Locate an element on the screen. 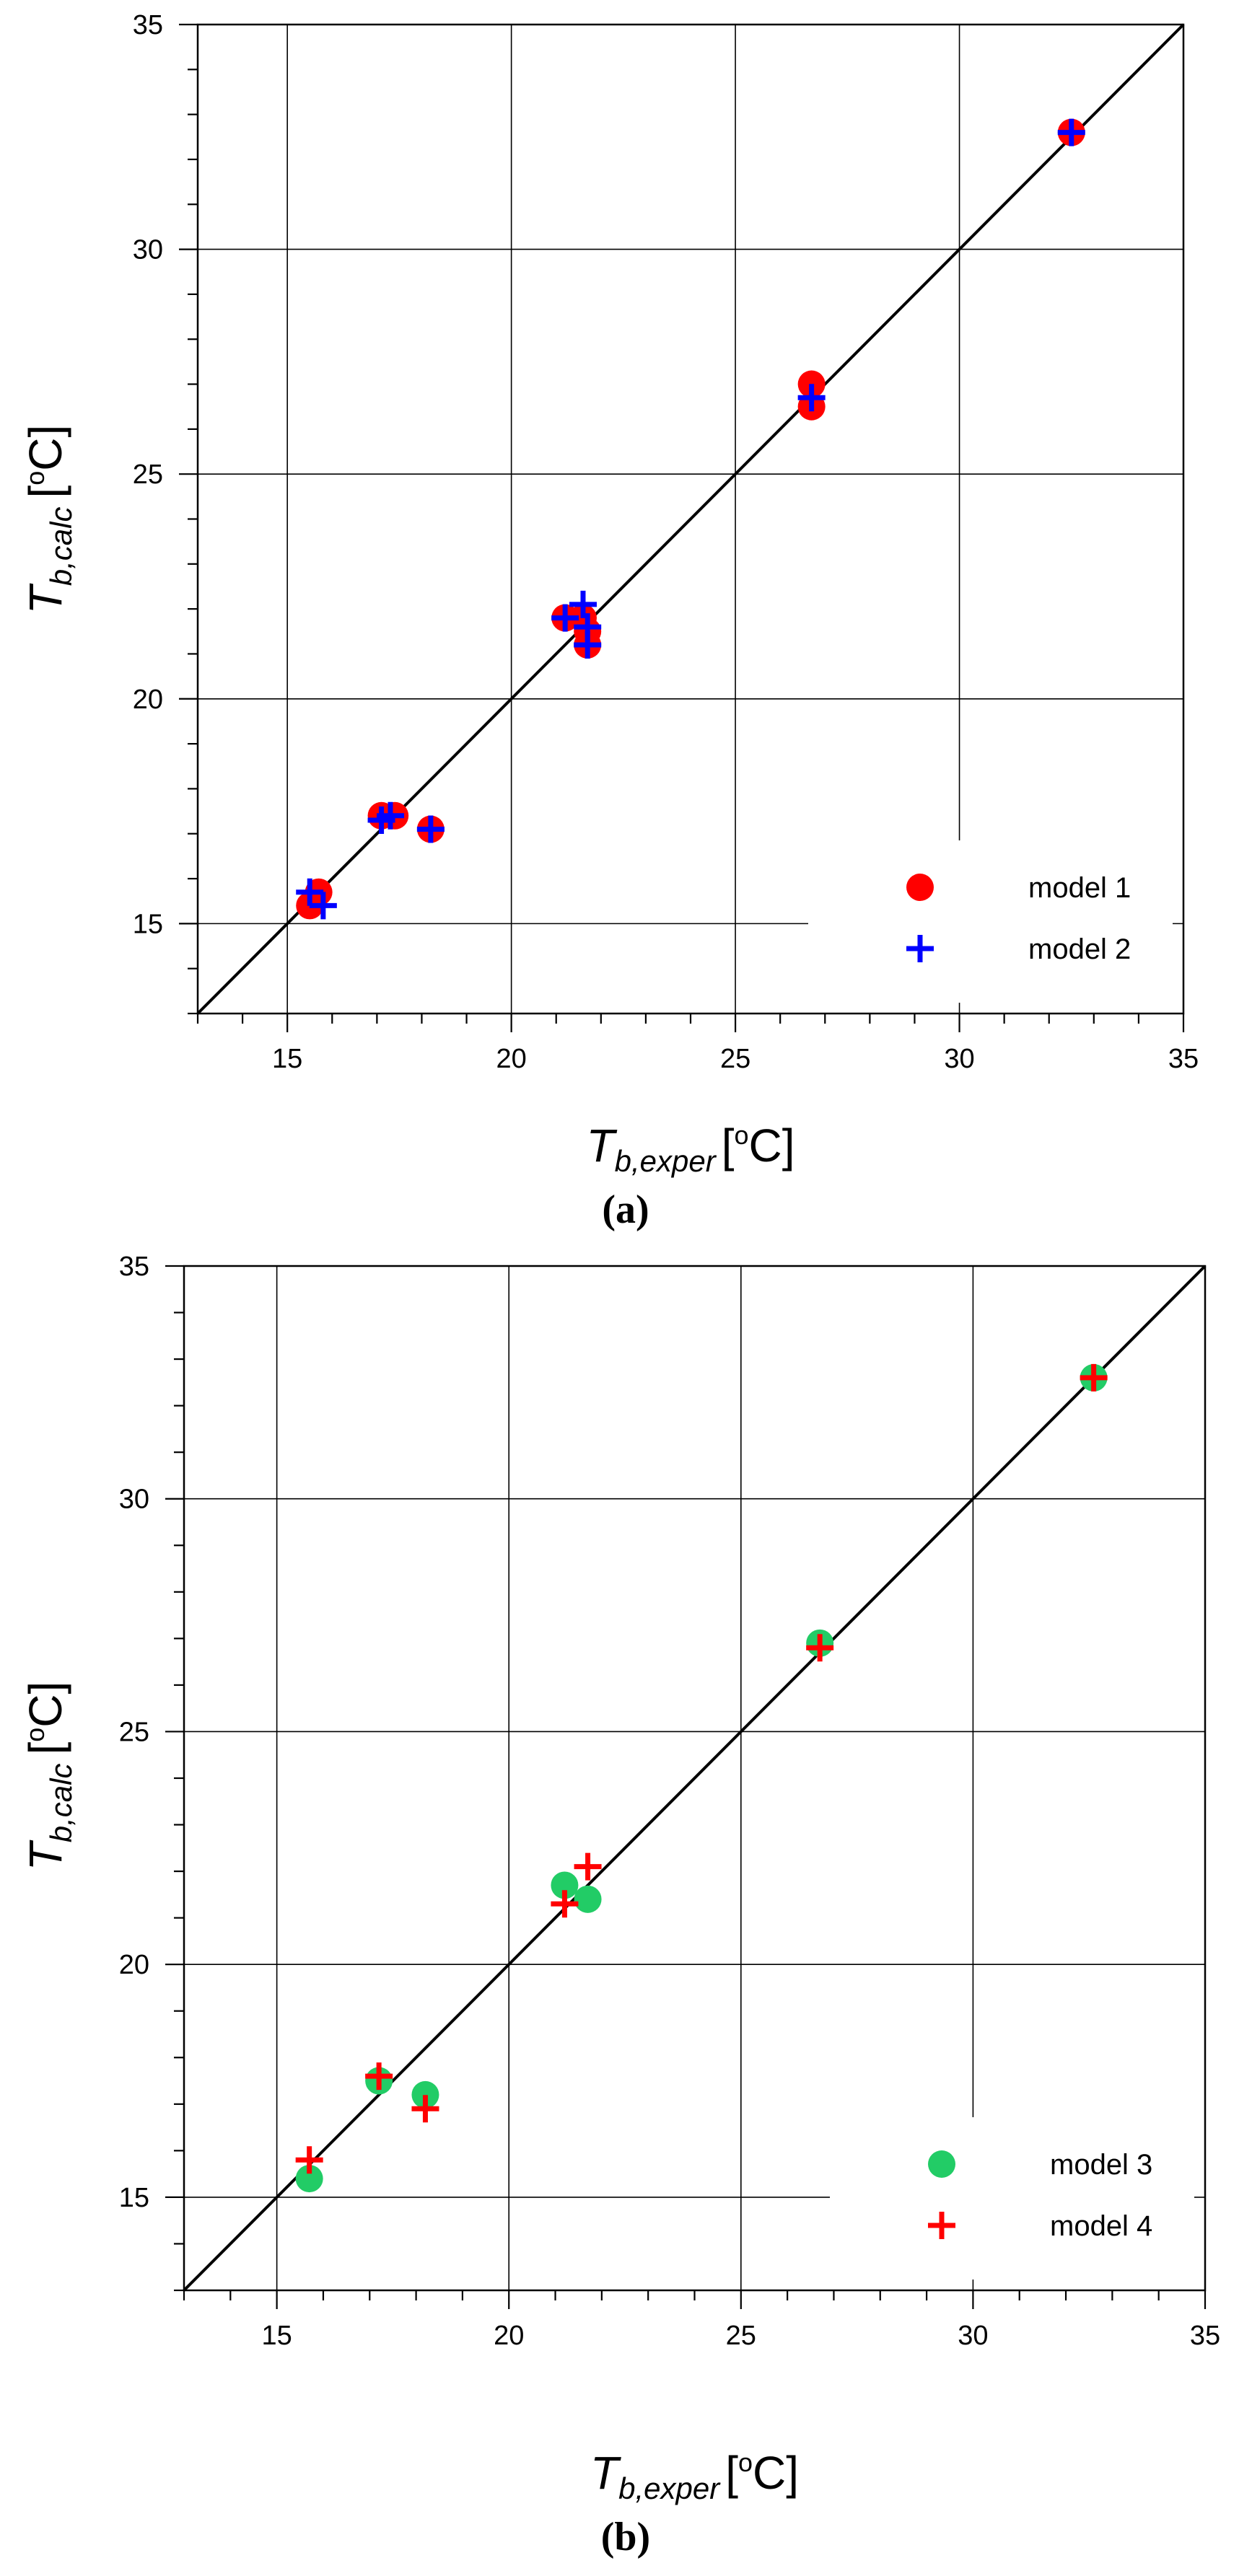 The height and width of the screenshot is (2576, 1252). legend-label: model 3 is located at coordinates (1101, 2165).